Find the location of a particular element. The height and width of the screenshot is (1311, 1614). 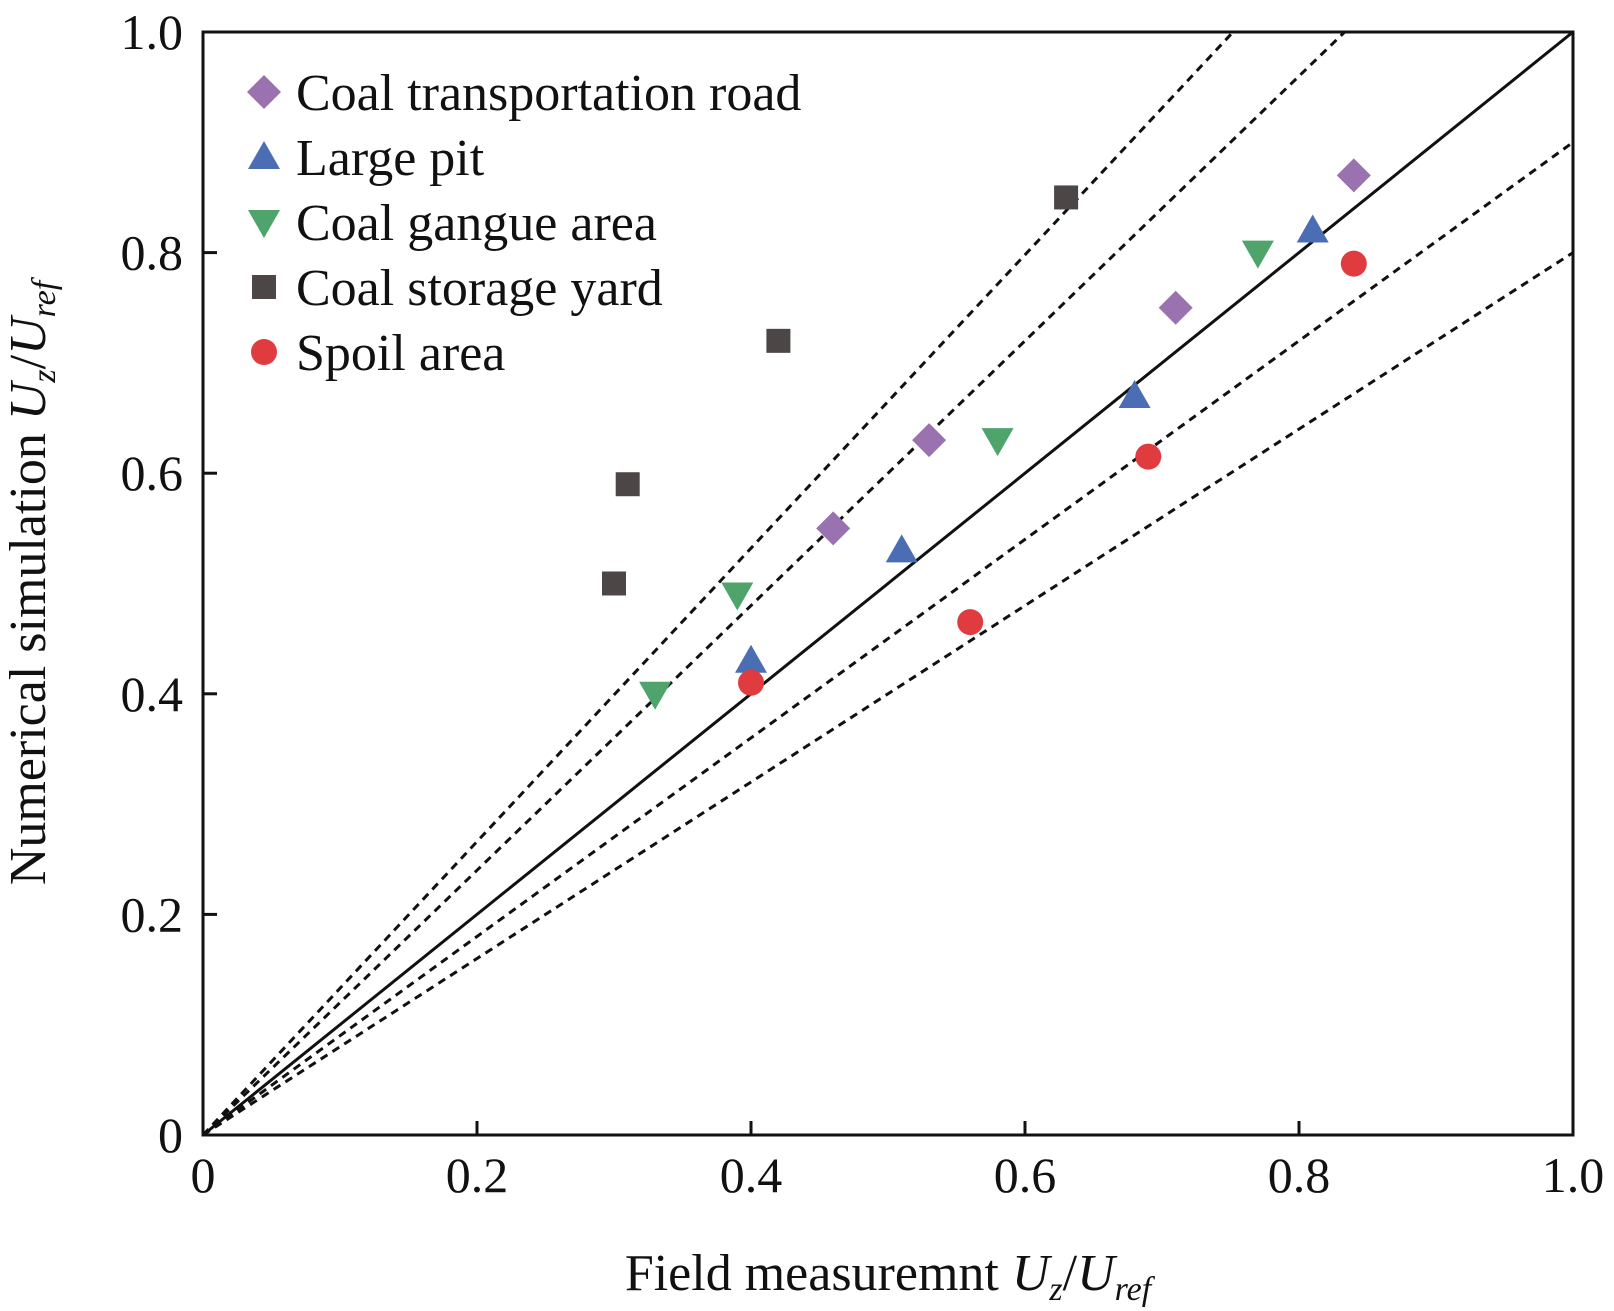

y-tick-label: 0.6 is located at coordinates (152, 473).